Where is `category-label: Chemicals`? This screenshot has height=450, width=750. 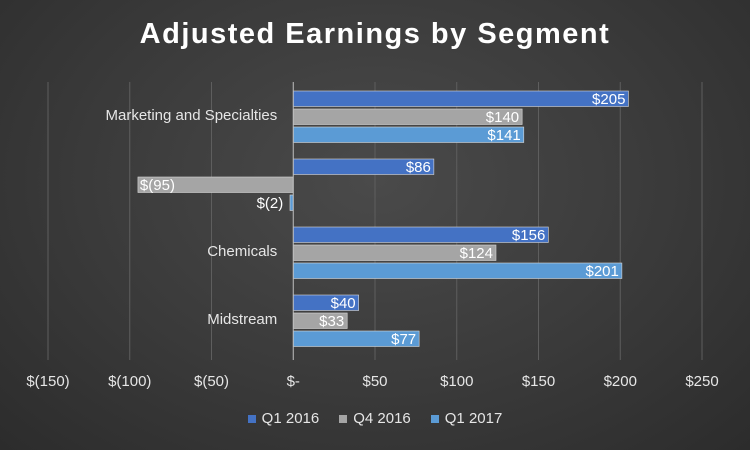
category-label: Chemicals is located at coordinates (242, 251).